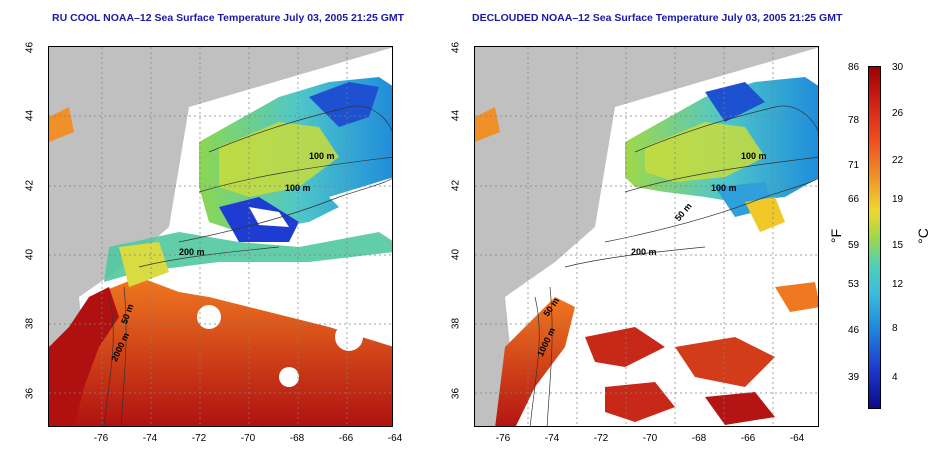 The width and height of the screenshot is (950, 475). I want to click on x-tick-left: -64, so click(395, 438).